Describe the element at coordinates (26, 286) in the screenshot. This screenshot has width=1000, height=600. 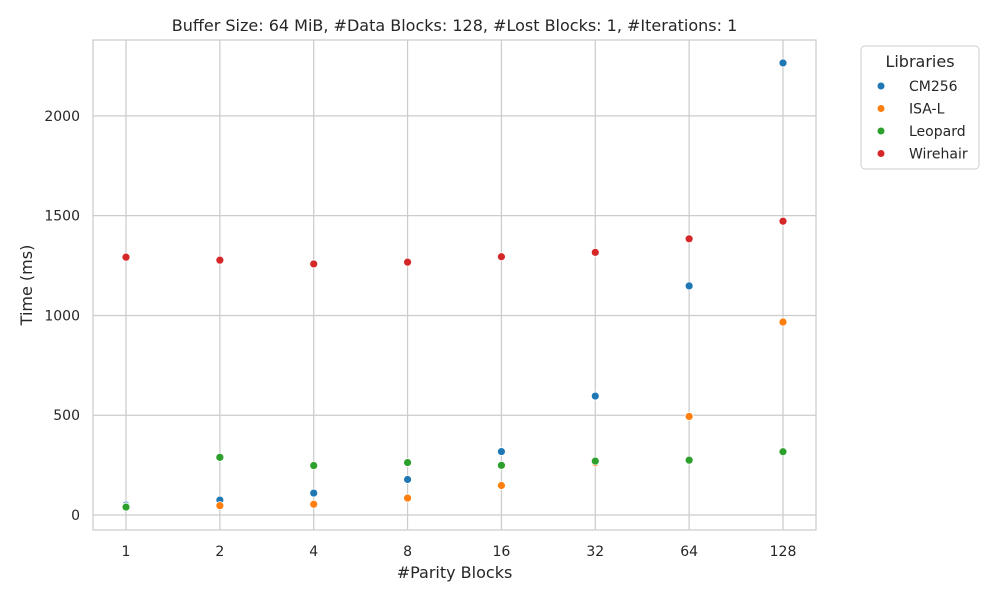
I see `y-axis-label: Time (ms)` at that location.